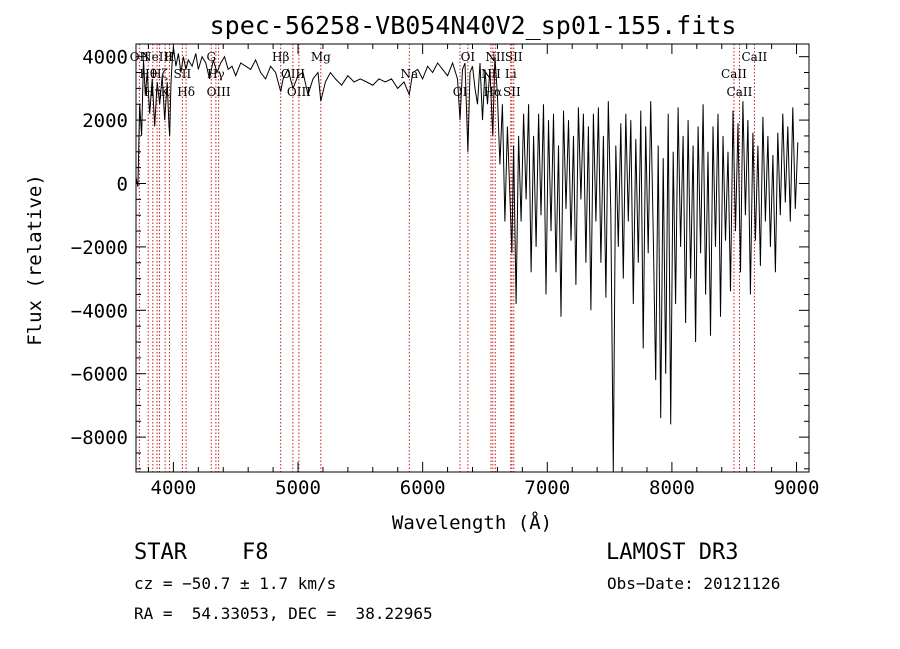 This screenshot has width=900, height=649. What do you see at coordinates (511, 74) in the screenshot?
I see `emission-line-label: Li` at bounding box center [511, 74].